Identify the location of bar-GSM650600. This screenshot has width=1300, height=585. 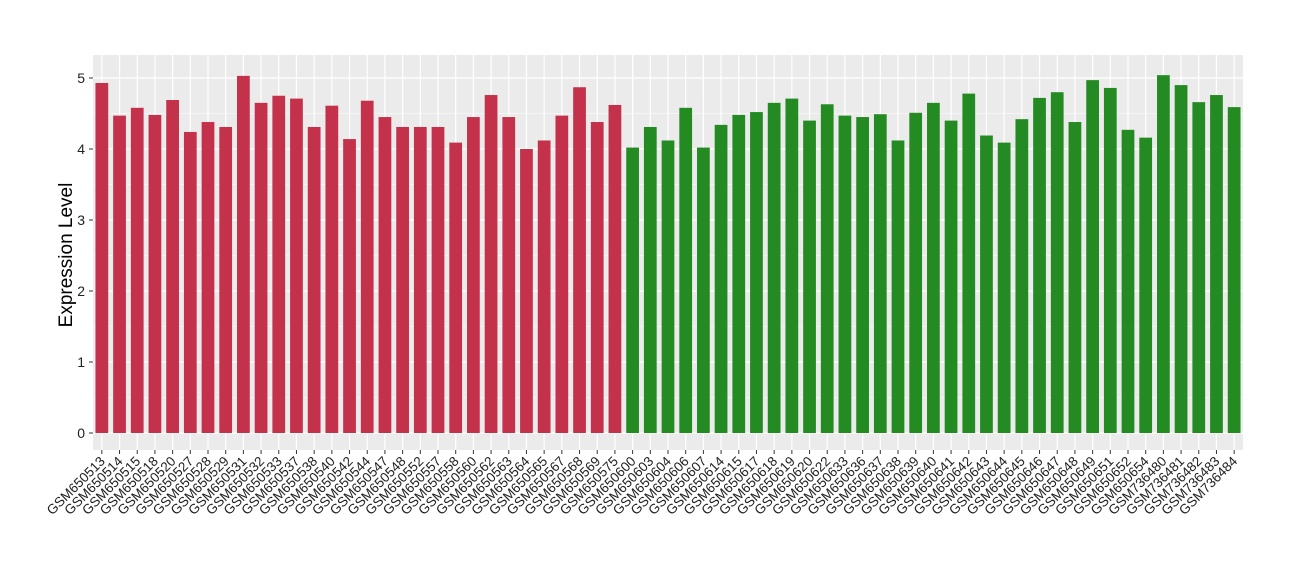
(632, 290).